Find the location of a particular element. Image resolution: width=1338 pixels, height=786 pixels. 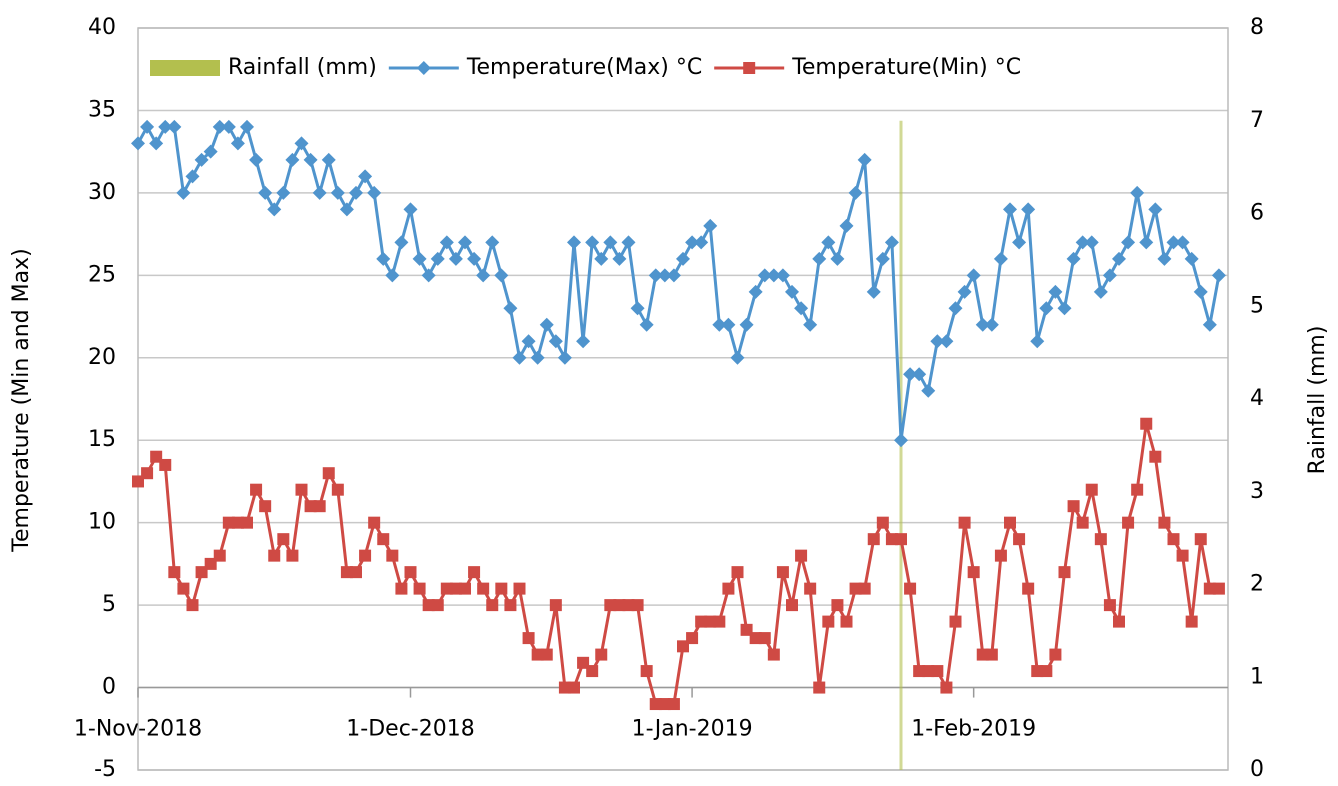

legend-label: Temperature(Min) °C is located at coordinates (906, 67).